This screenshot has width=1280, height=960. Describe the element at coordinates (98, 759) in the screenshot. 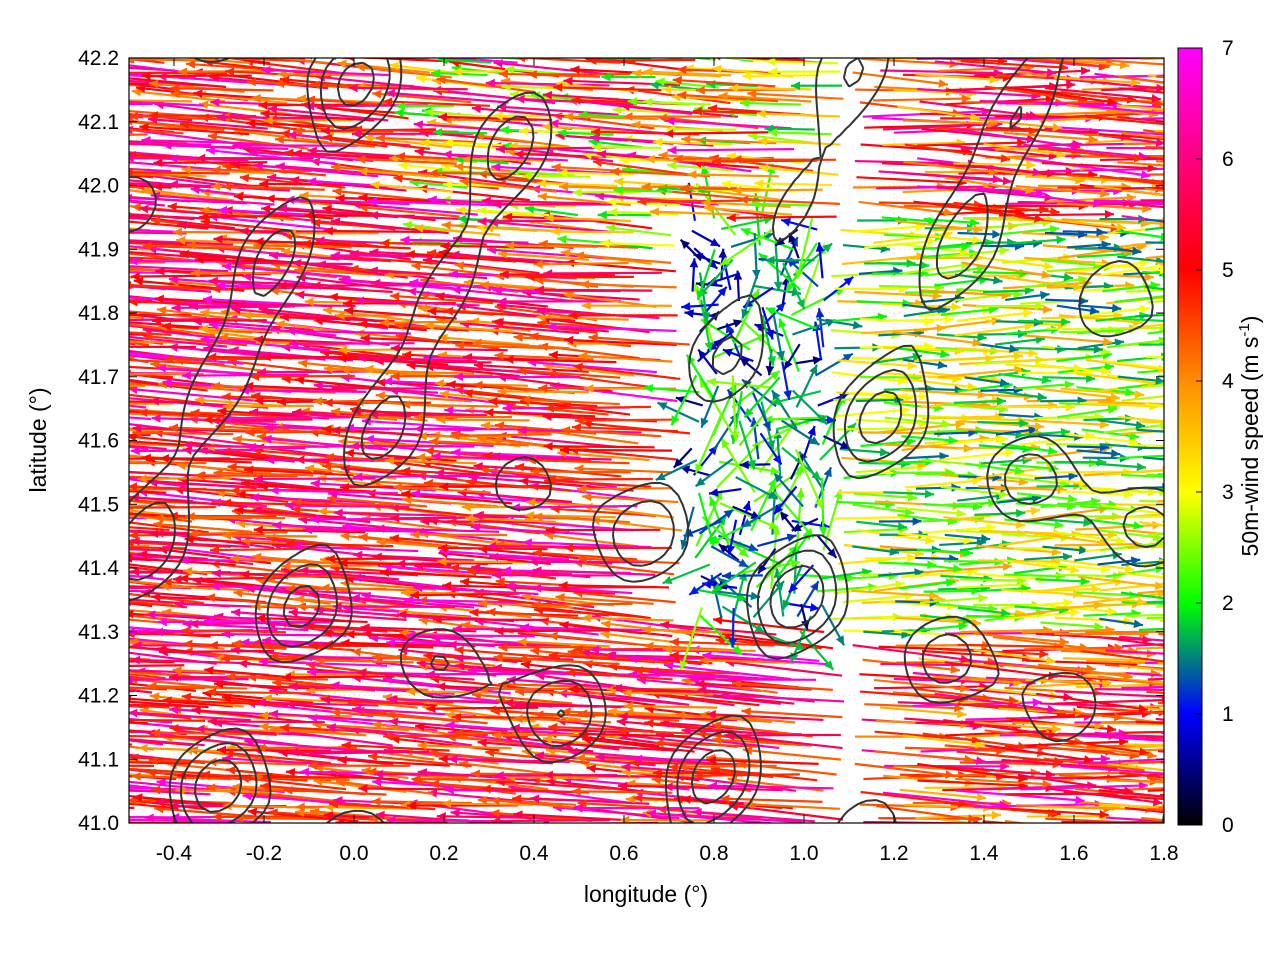

I see `y-tick-label: 41.1` at that location.